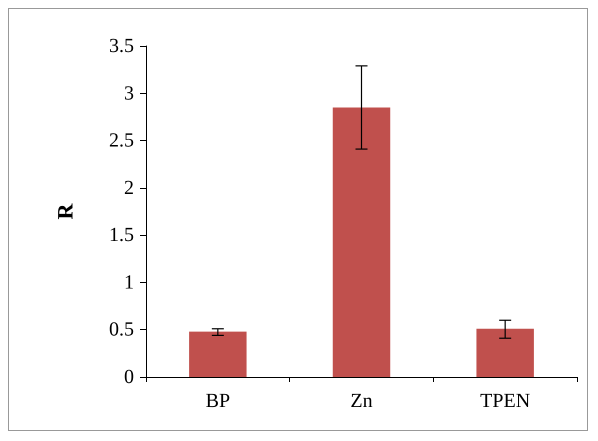  I want to click on y-tick-label: 2.5, so click(121, 141).